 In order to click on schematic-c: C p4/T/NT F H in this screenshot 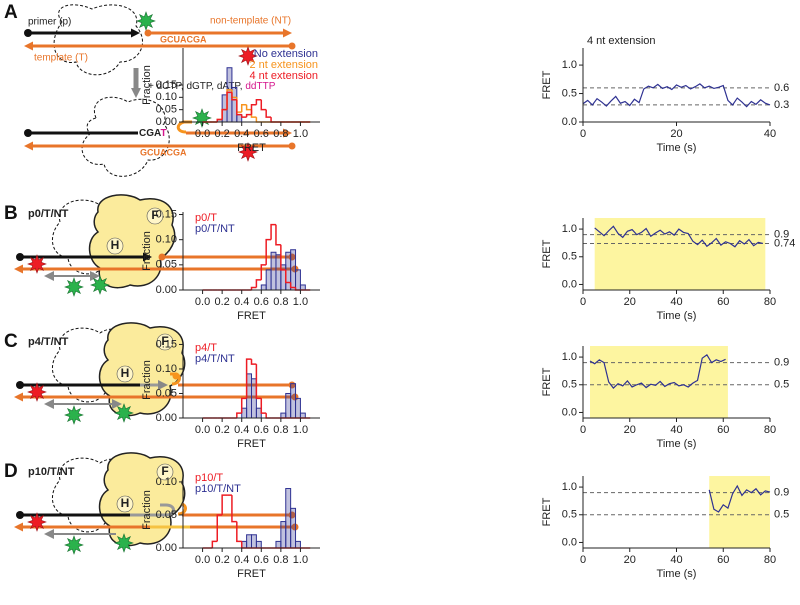, I will do `click(151, 373)`.